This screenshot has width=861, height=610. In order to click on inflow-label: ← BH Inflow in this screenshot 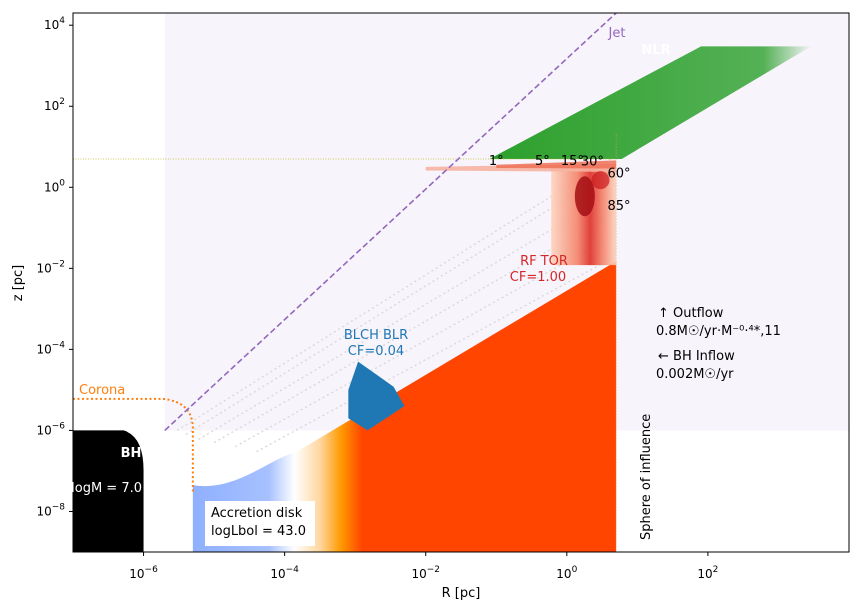, I will do `click(696, 356)`.